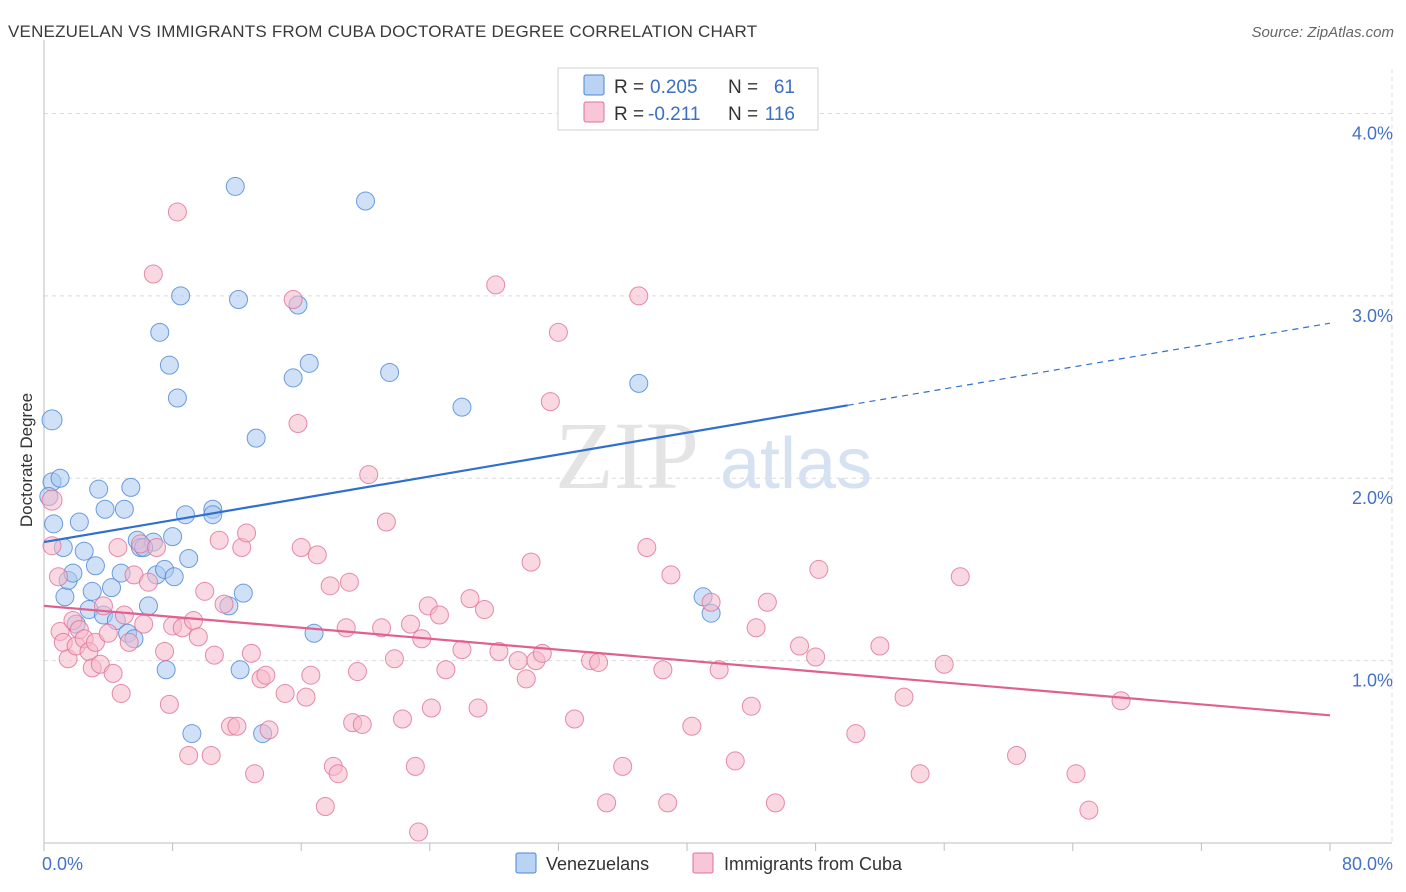 The width and height of the screenshot is (1406, 892). I want to click on legend-swatch-venezuelans, so click(594, 85).